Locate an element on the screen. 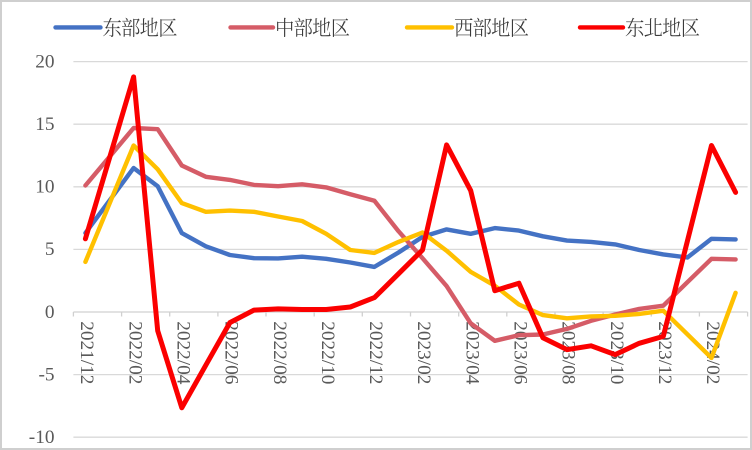  svg-text: 2023/04 is located at coordinates (471, 353).